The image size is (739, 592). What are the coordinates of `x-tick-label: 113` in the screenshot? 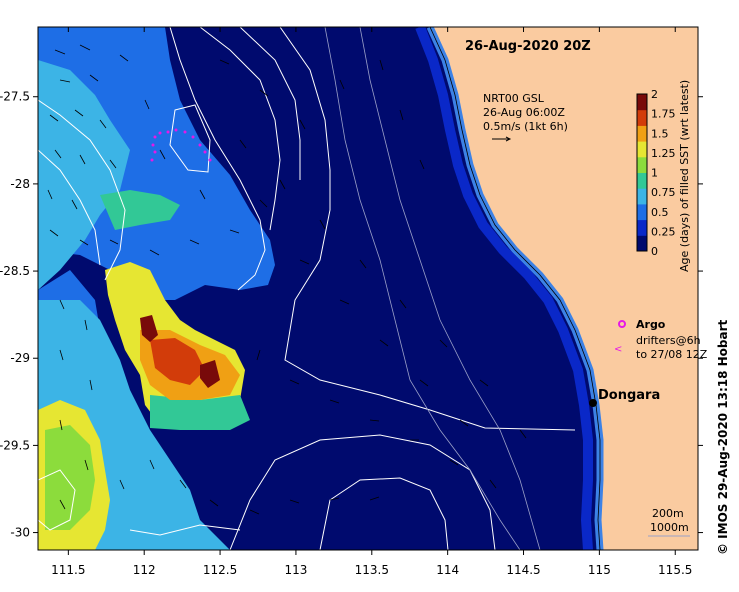 It's located at (295, 570).